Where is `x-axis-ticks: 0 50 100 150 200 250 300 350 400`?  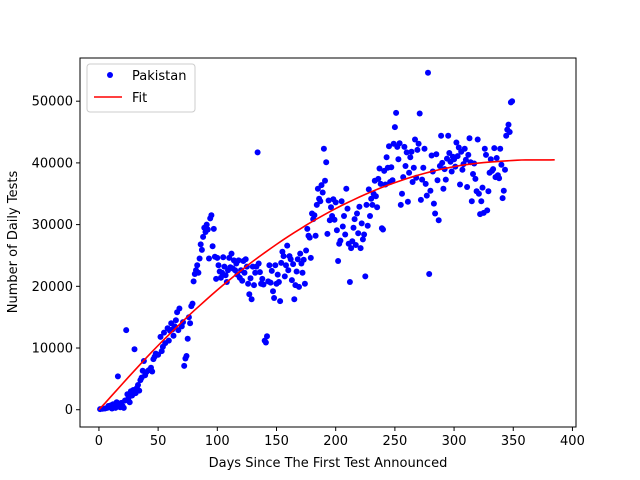
x-axis-ticks: 0 50 100 150 200 250 300 350 400 is located at coordinates (340, 438).